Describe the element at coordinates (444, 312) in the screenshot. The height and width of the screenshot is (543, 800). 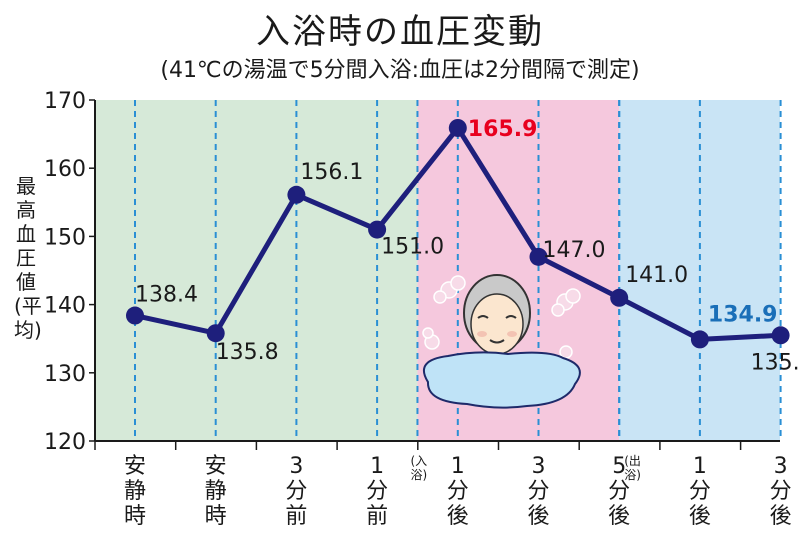
I see `steam-left-icon` at that location.